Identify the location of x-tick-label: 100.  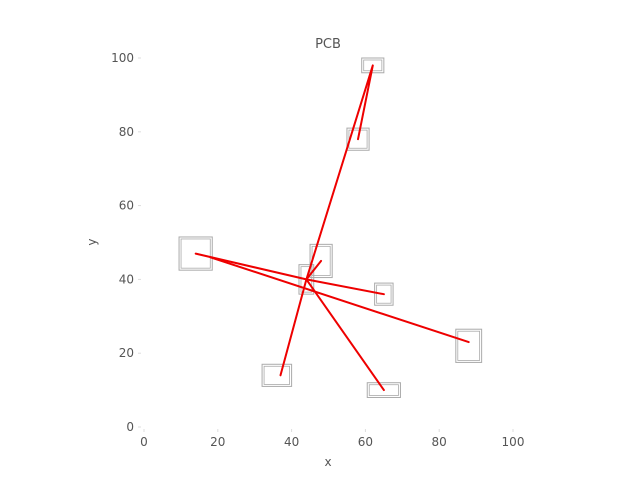
(513, 442).